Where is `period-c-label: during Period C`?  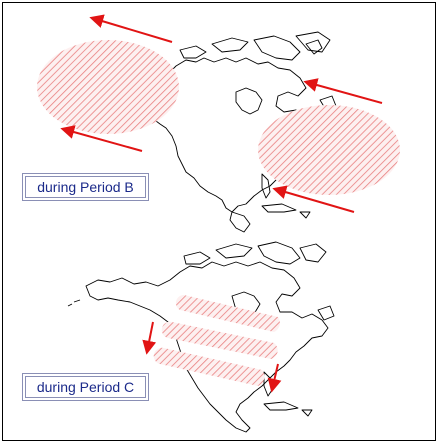 period-c-label: during Period C is located at coordinates (85, 387).